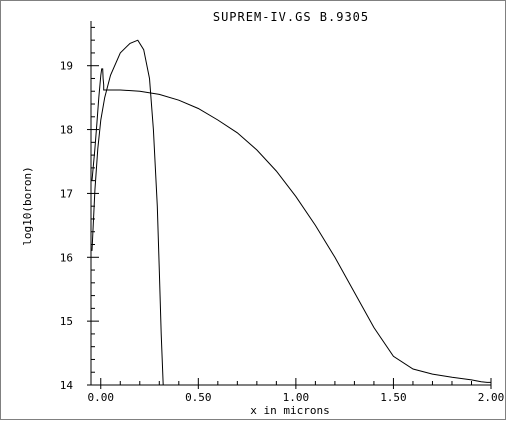  What do you see at coordinates (27, 205) in the screenshot?
I see `y-axis-label: log10(boron)` at bounding box center [27, 205].